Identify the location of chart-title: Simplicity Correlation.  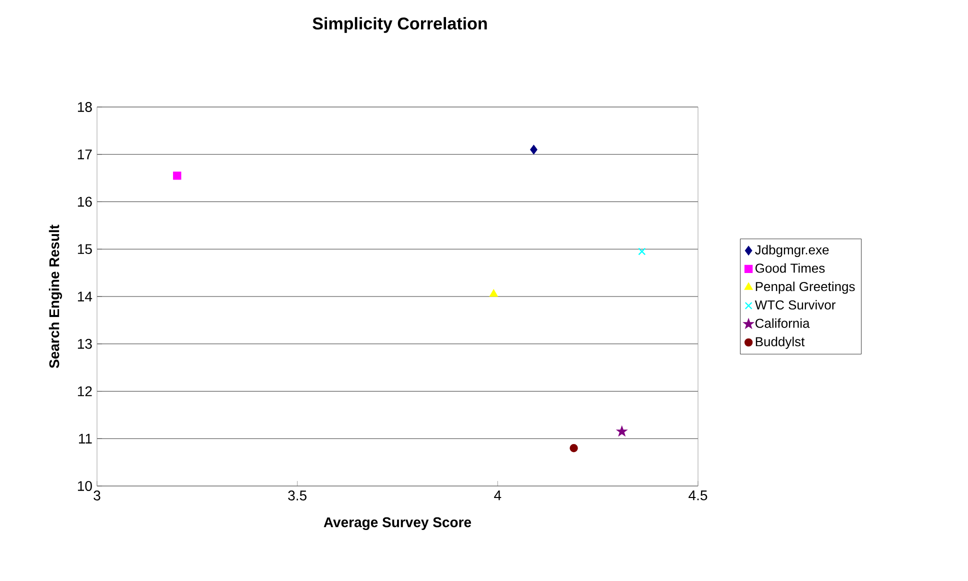
(399, 25).